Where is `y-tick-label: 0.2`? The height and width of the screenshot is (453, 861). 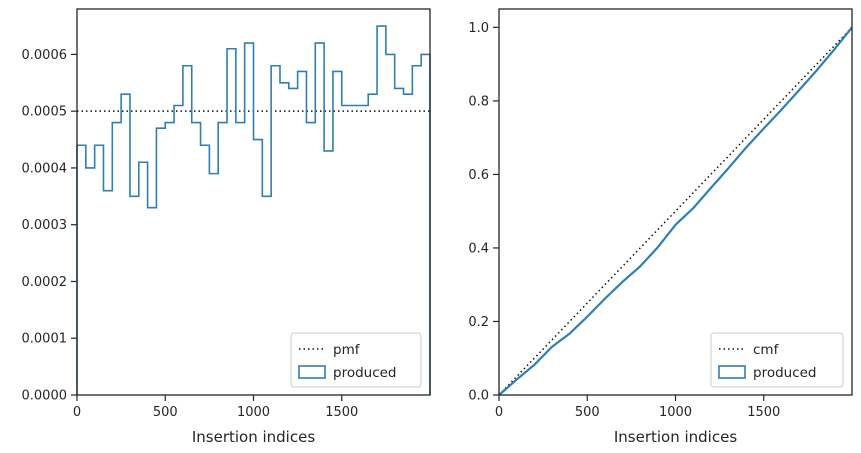 y-tick-label: 0.2 is located at coordinates (478, 322).